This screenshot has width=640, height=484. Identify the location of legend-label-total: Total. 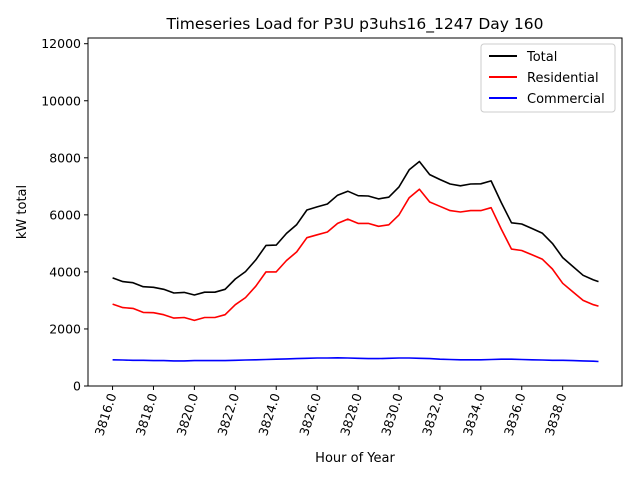
(541, 57).